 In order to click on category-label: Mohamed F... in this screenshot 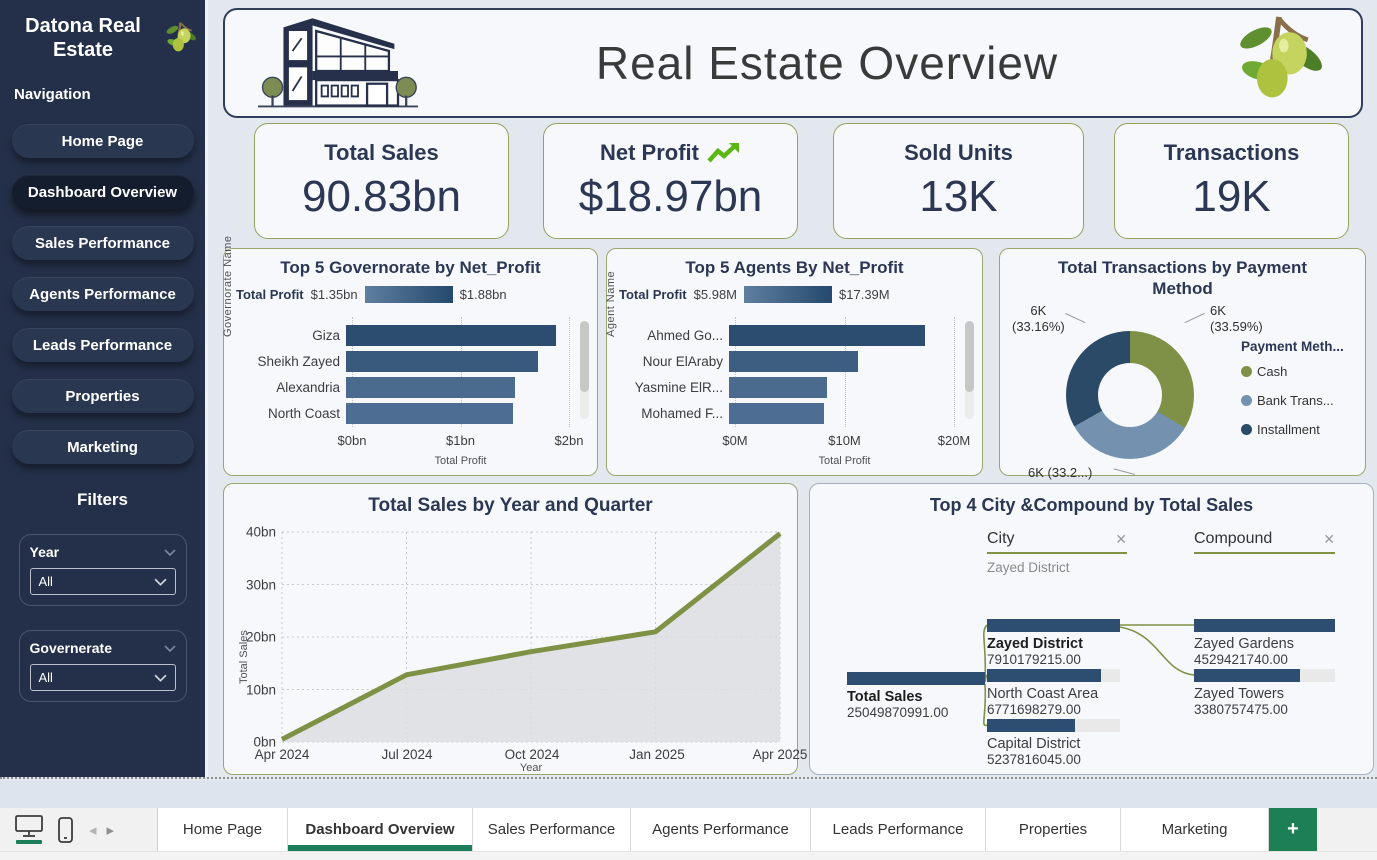, I will do `click(682, 413)`.